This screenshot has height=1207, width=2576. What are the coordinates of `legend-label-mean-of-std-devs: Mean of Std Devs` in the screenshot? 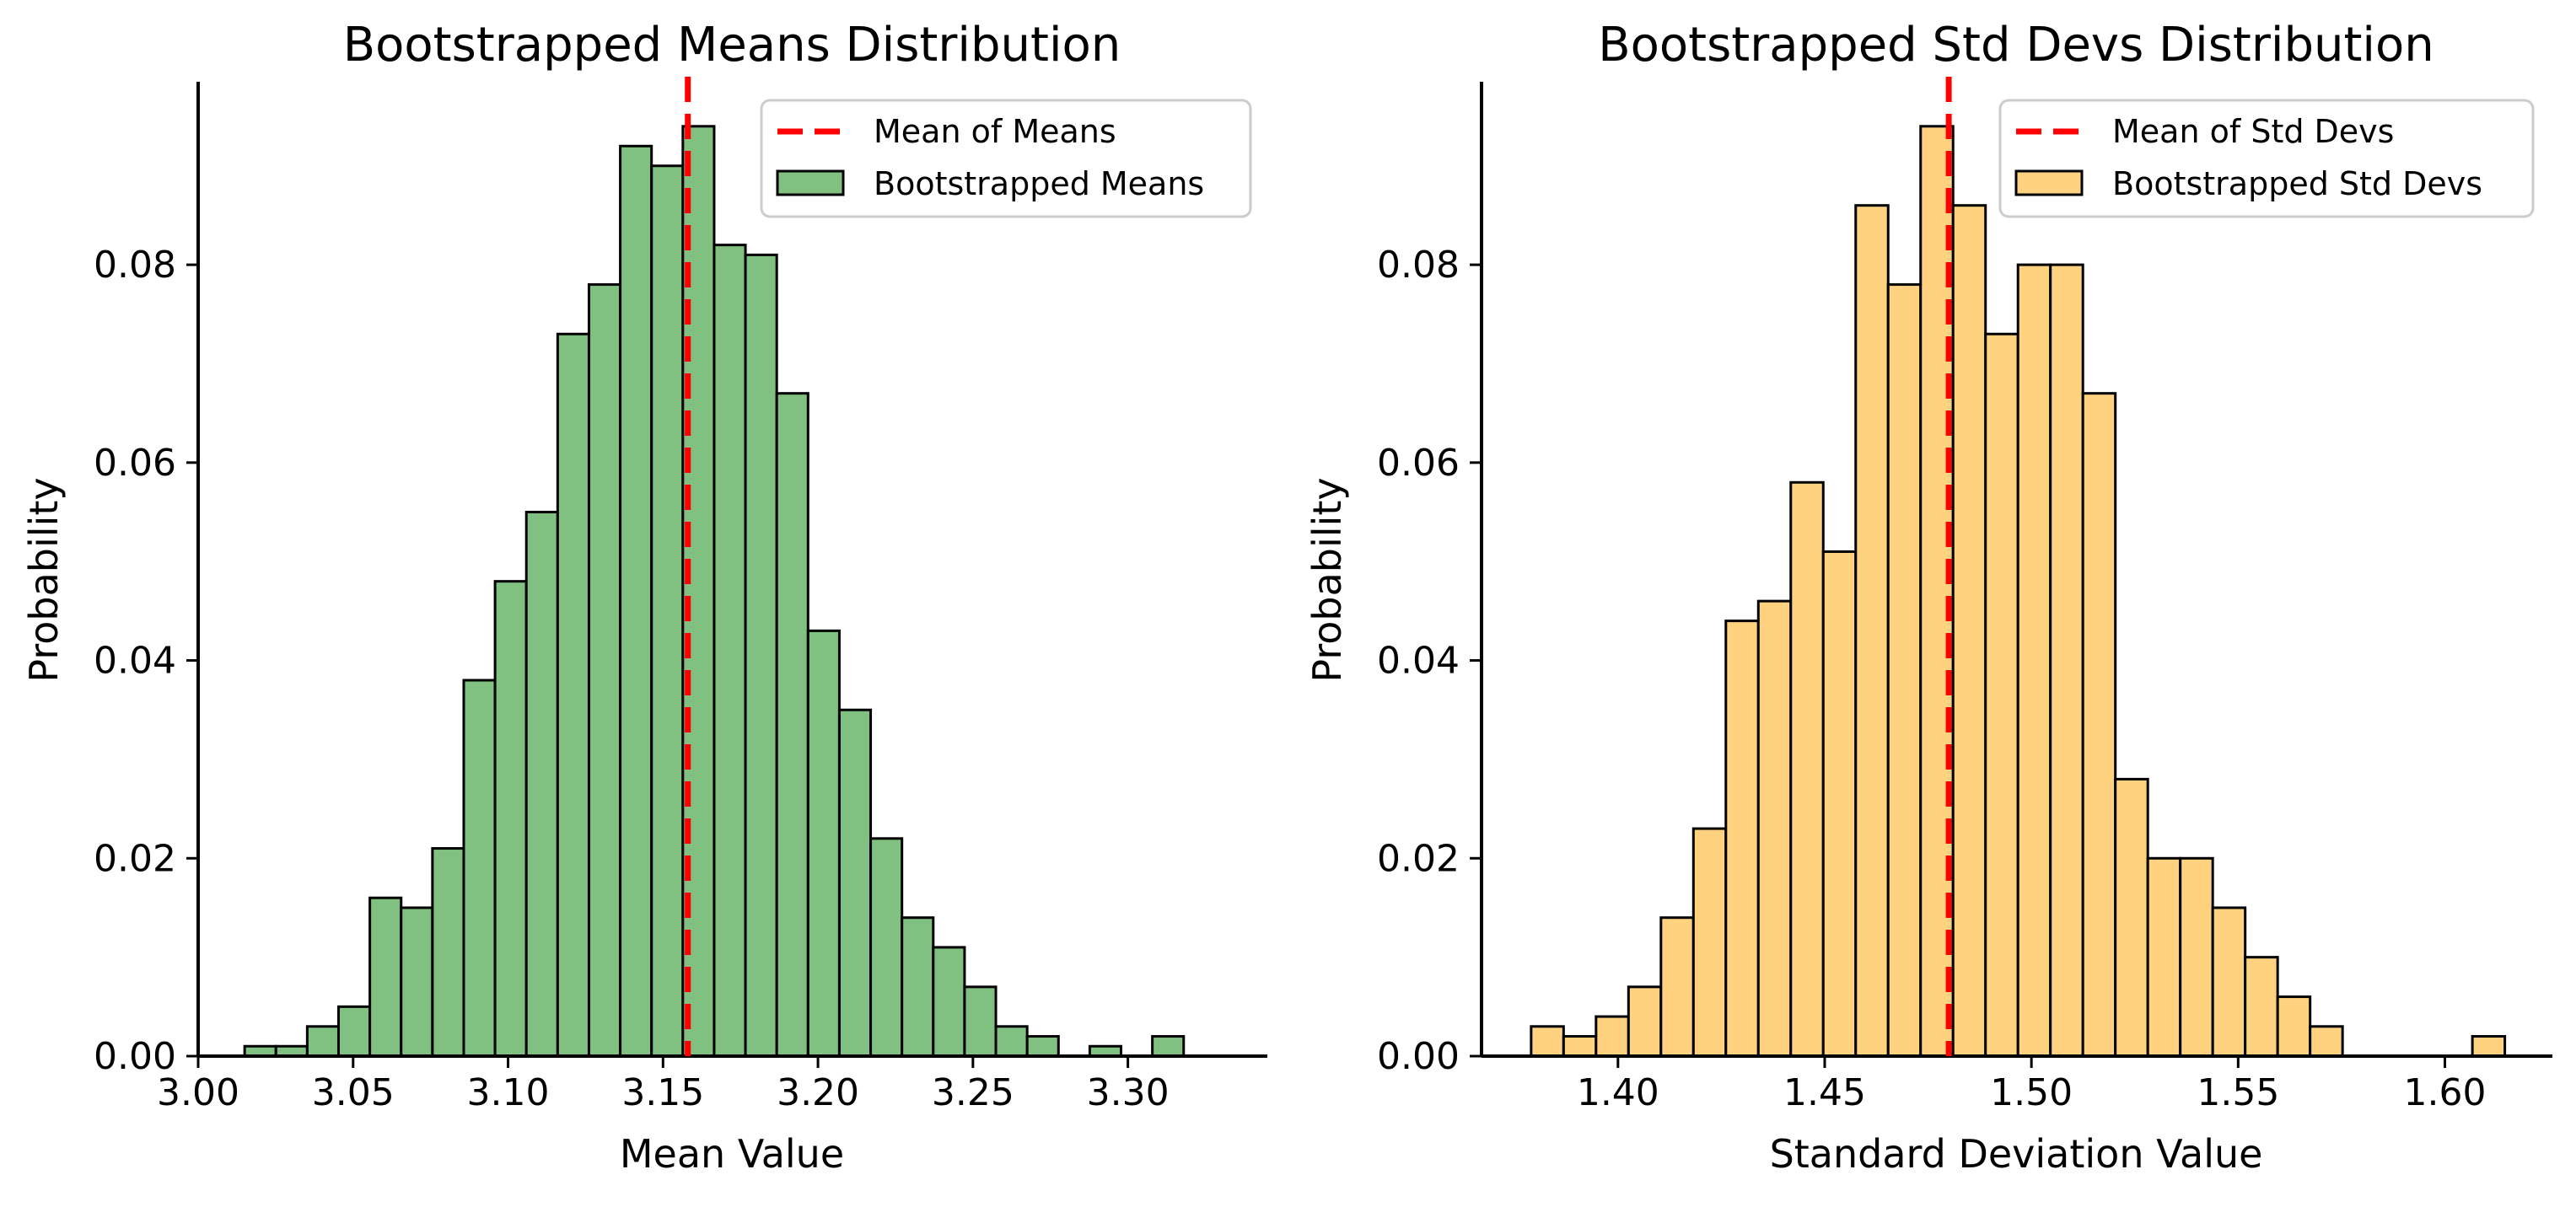 It's located at (2253, 131).